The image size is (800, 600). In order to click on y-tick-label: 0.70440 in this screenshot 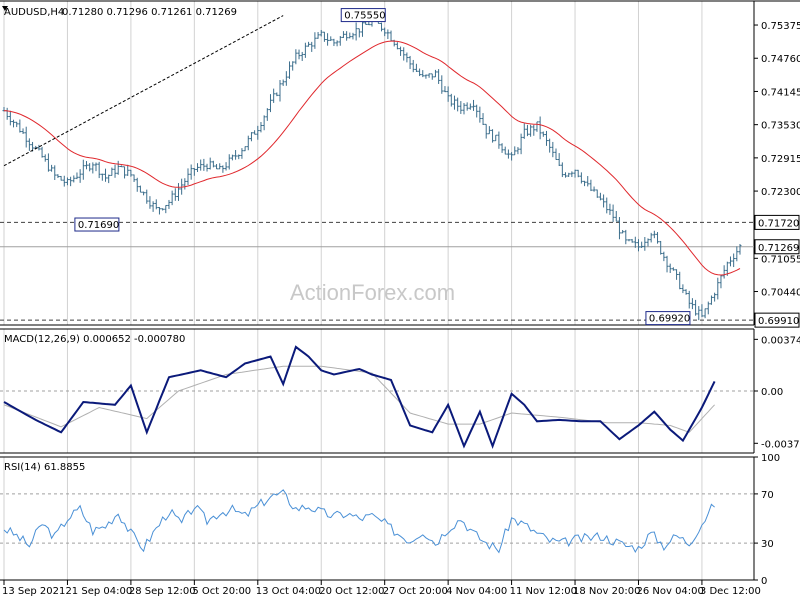, I will do `click(780, 293)`.